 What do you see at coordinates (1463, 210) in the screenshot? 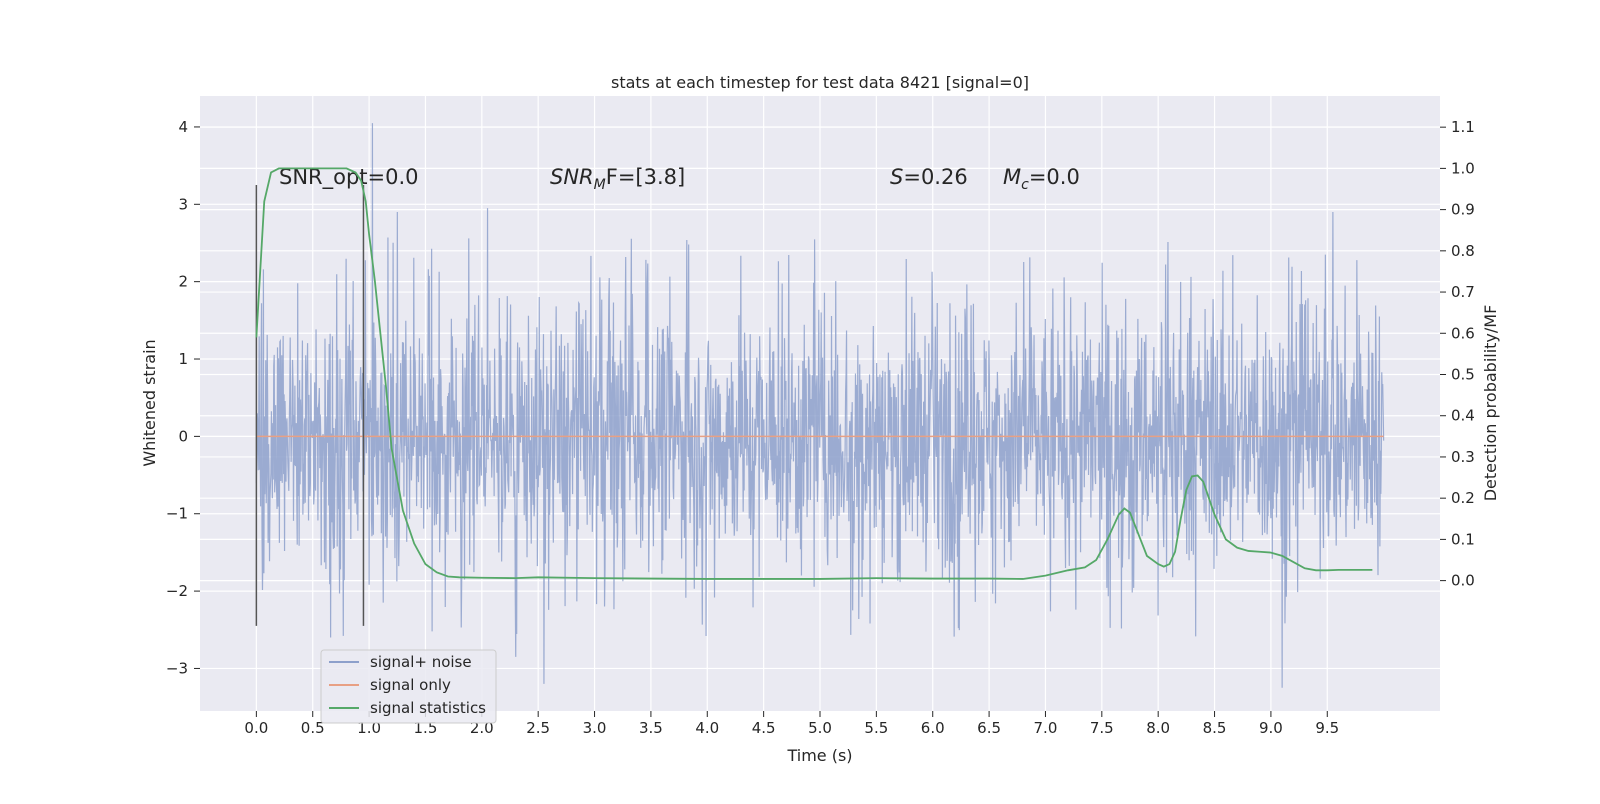
I see `y-right-tick-label-2: 0.9` at bounding box center [1463, 210].